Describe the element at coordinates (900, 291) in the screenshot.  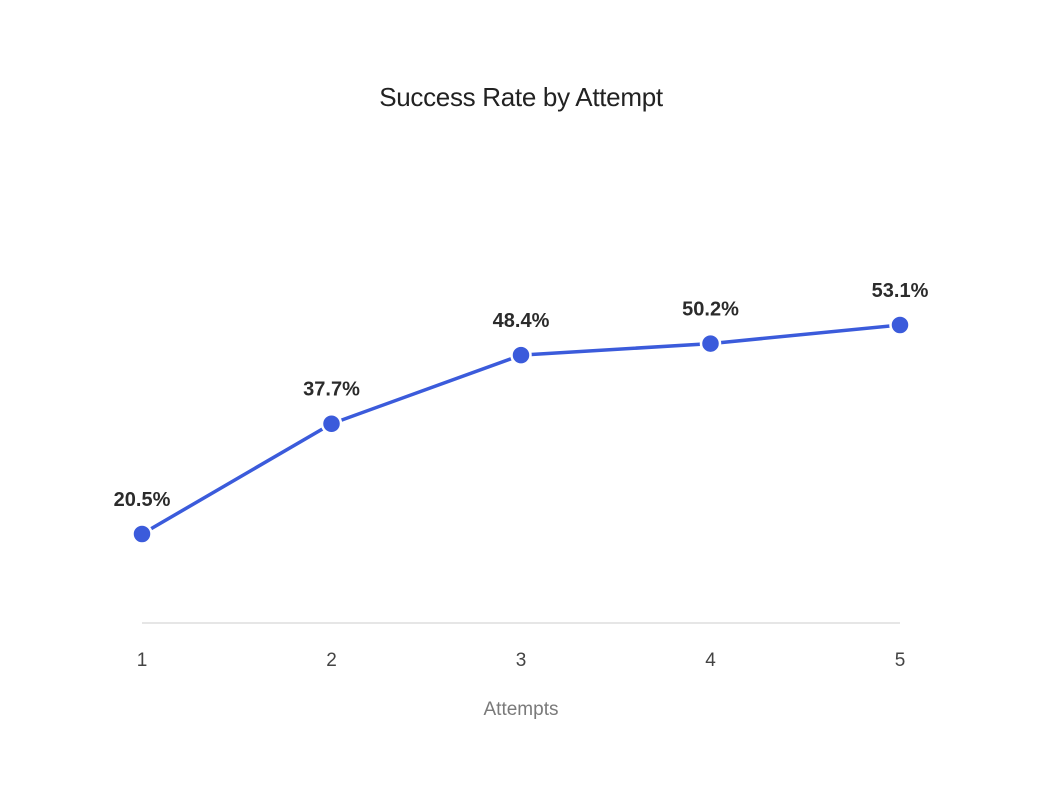
I see `data-label: 53.1%` at that location.